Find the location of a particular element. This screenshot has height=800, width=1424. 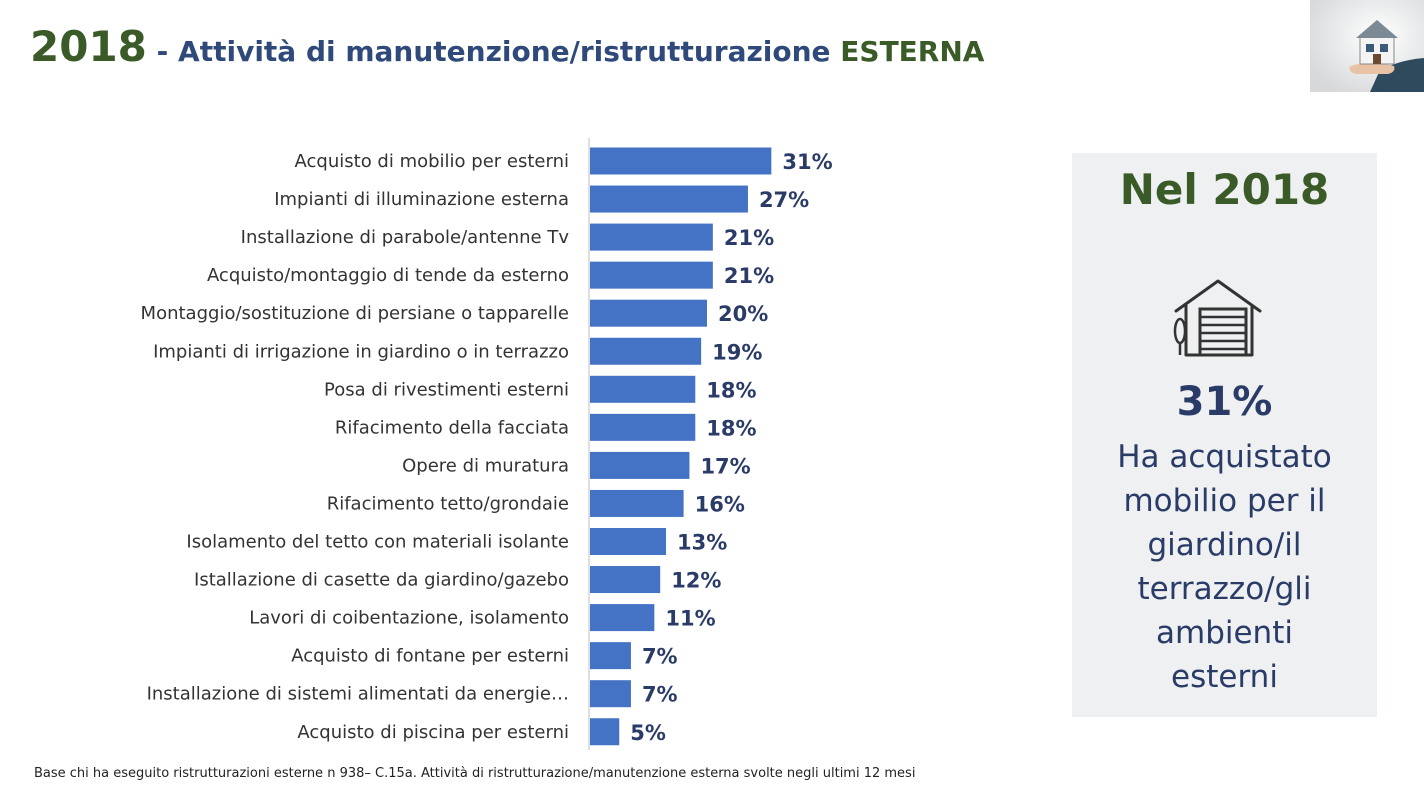

category-label: Posa di rivestimenti esterni is located at coordinates (446, 389).